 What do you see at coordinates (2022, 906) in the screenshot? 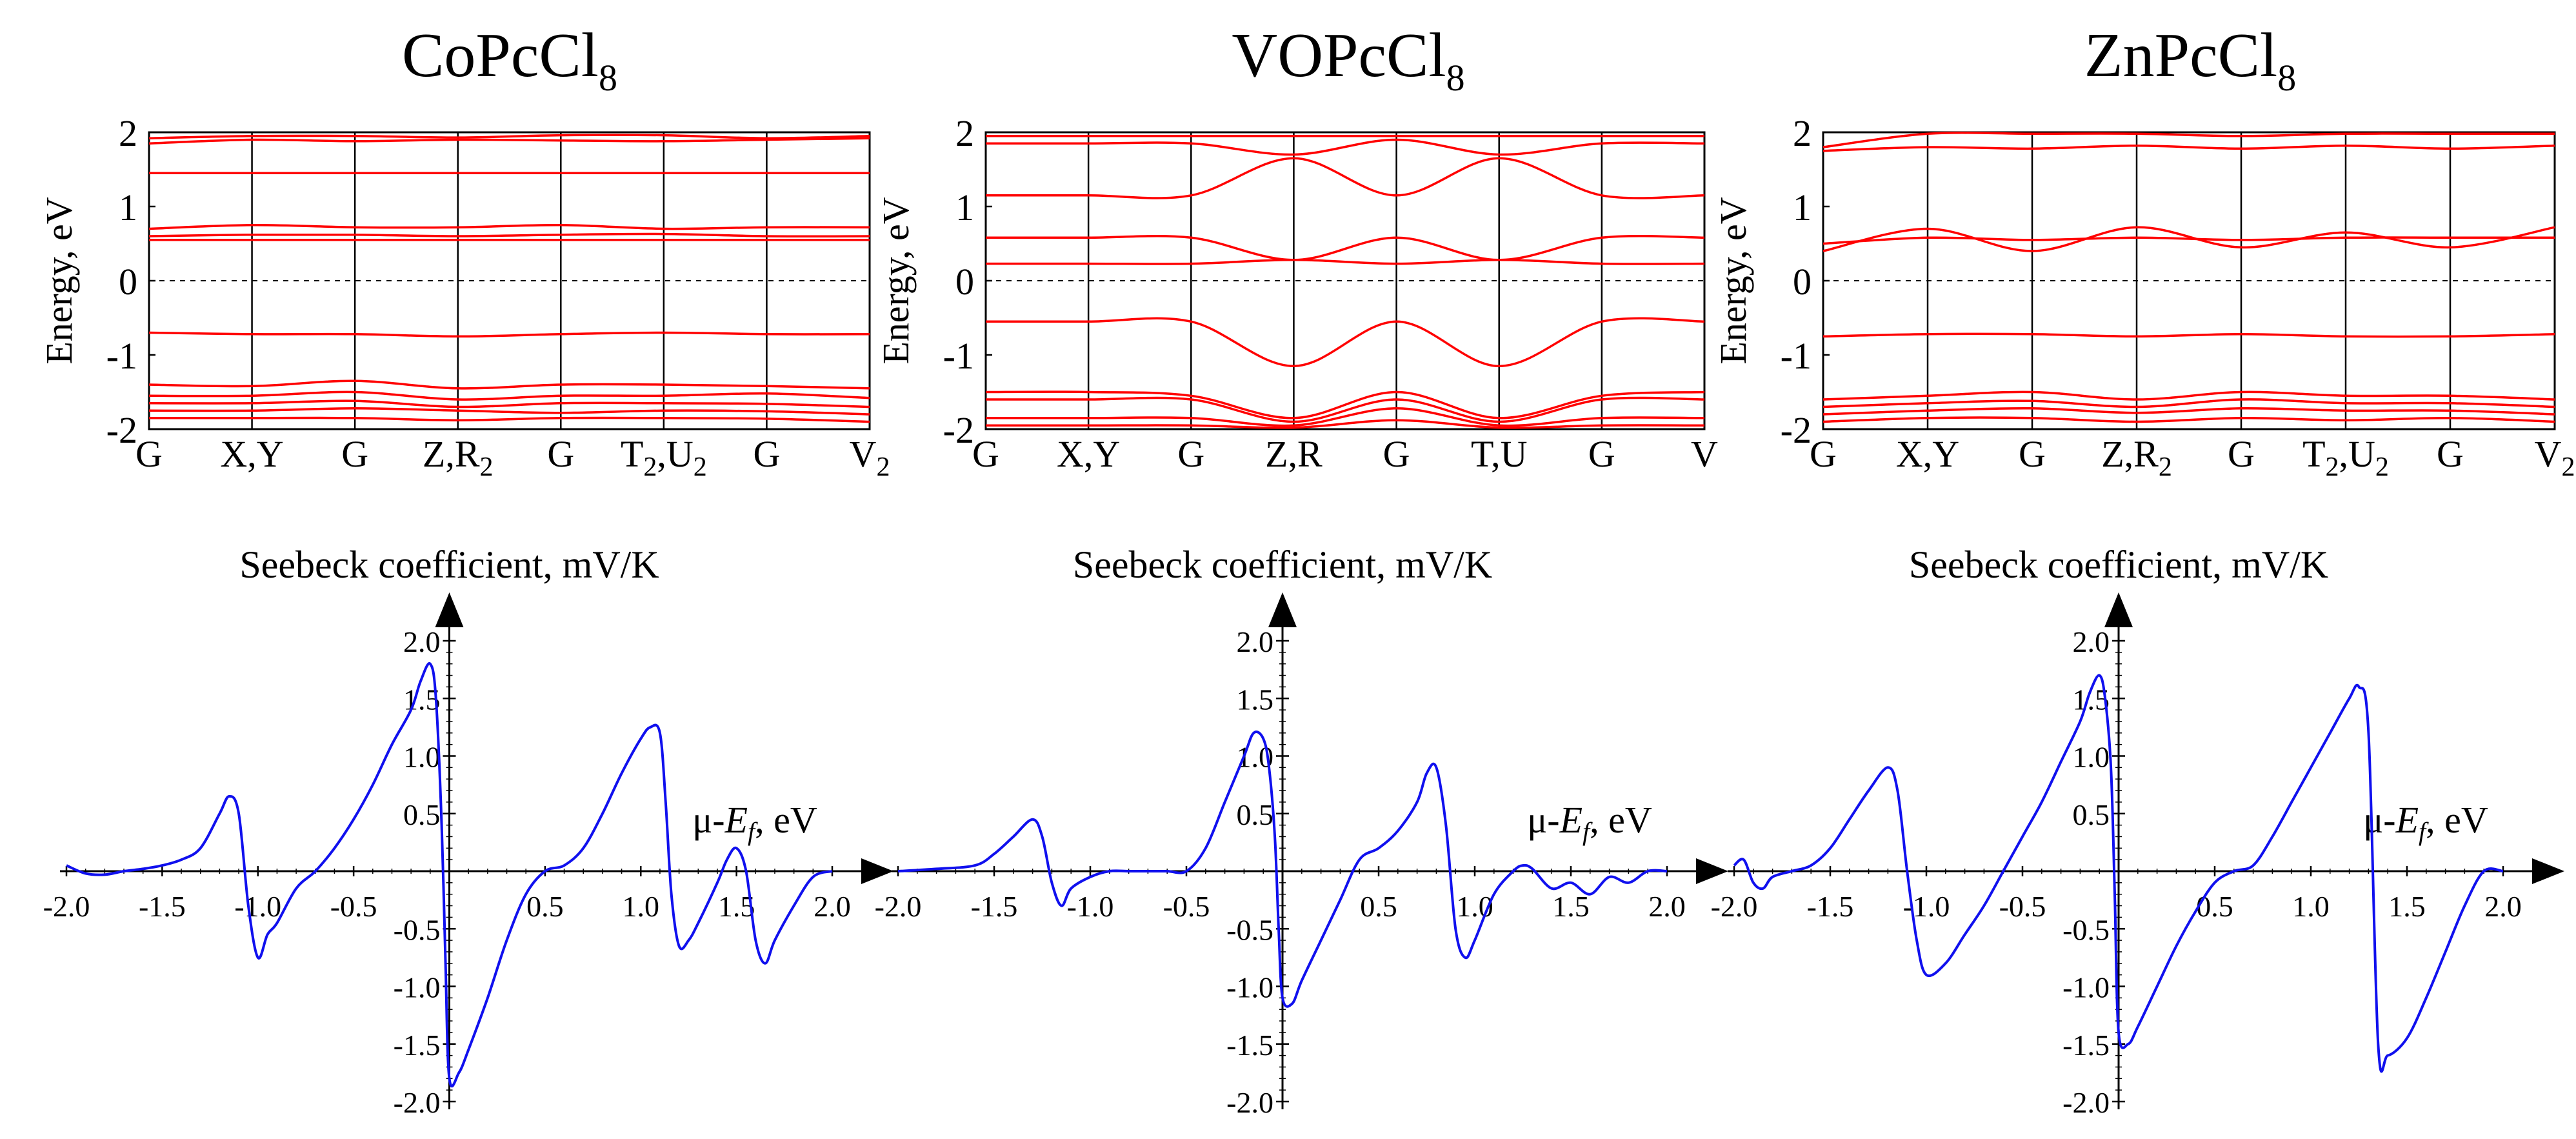
I see `seebeck-x-tick-label: -0.5` at bounding box center [2022, 906].